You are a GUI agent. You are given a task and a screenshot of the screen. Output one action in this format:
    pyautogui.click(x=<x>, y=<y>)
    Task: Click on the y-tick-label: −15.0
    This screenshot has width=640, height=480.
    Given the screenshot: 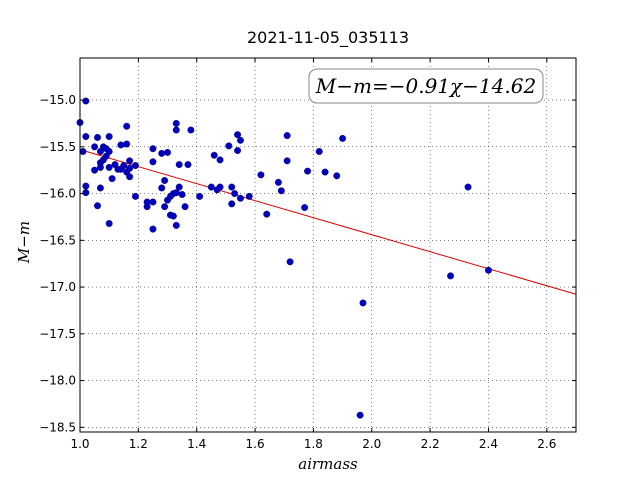 What is the action you would take?
    pyautogui.click(x=57, y=100)
    